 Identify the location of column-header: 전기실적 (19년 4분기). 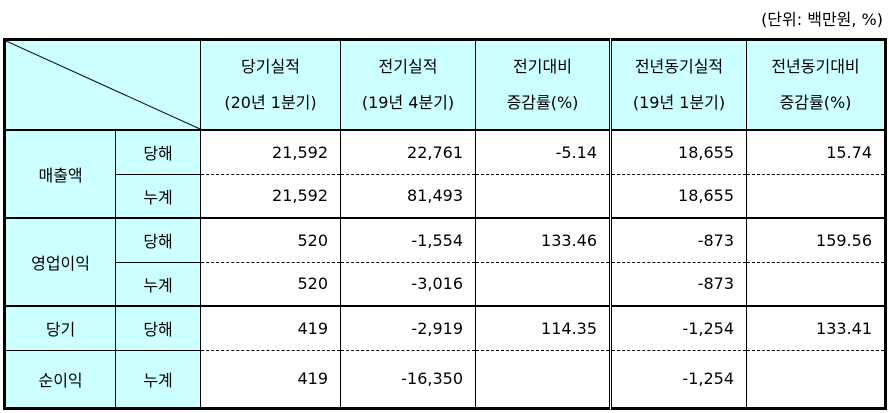
(408, 85).